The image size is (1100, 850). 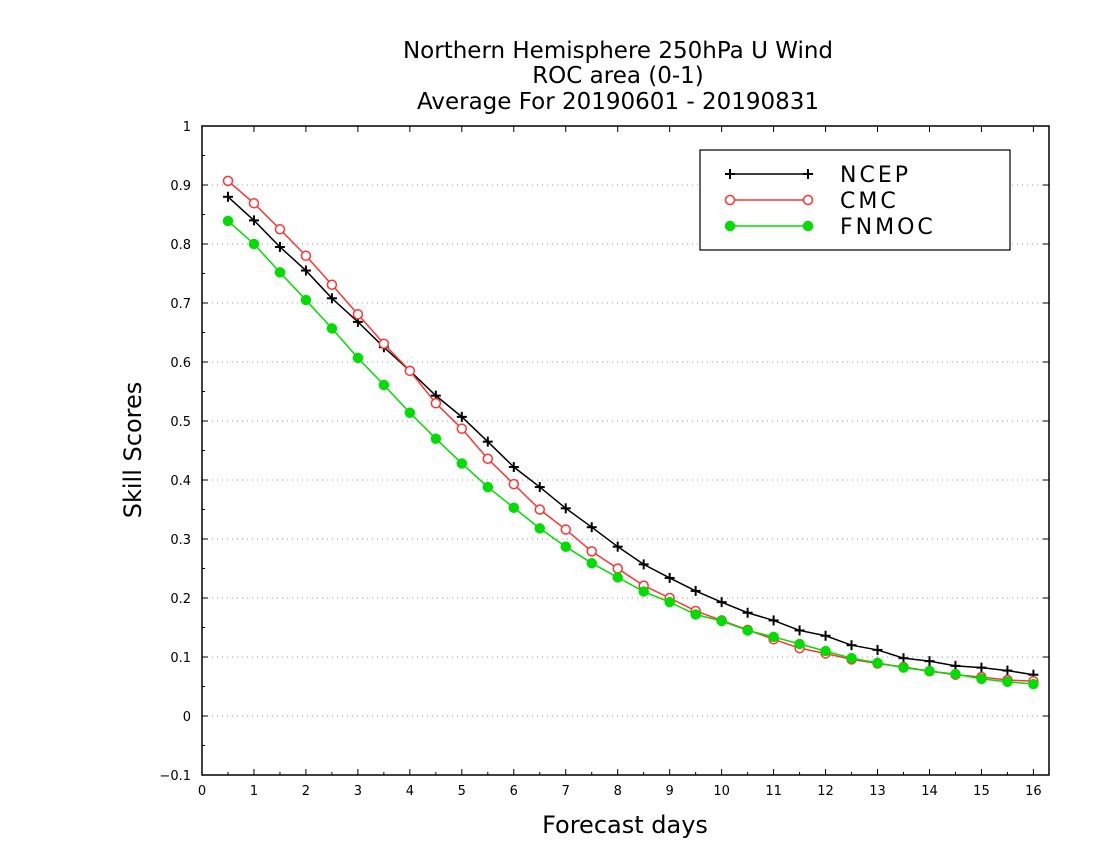 I want to click on x-tick-label: 14, so click(x=929, y=791).